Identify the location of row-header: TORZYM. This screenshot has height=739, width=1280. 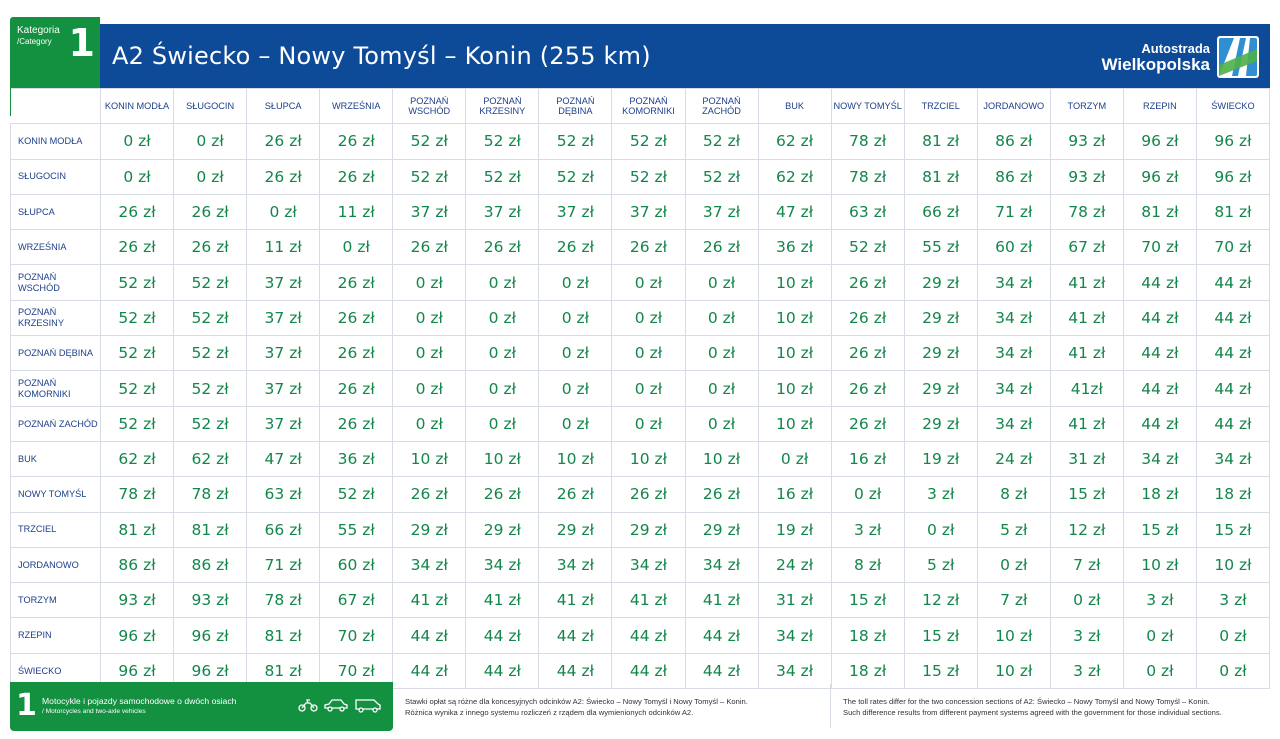
(55, 600).